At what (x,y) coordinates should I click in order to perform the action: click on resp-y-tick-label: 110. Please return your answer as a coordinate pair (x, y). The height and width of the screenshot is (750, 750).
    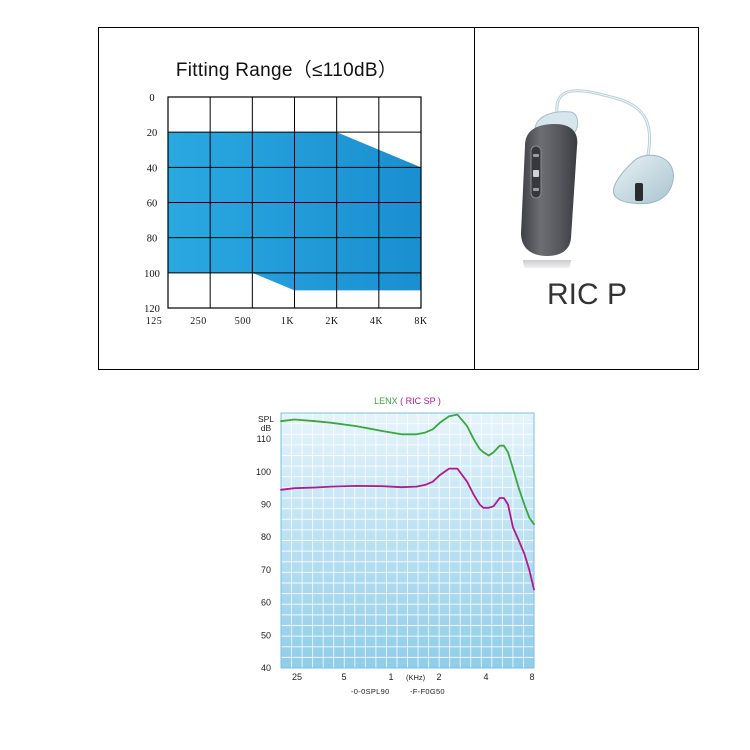
    Looking at the image, I should click on (264, 439).